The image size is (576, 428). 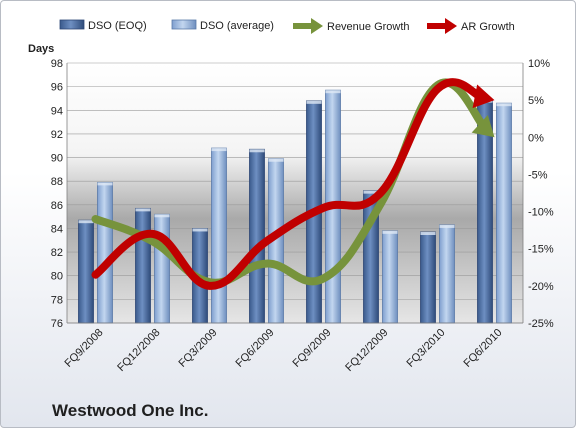 What do you see at coordinates (57, 229) in the screenshot?
I see `left-tick-label: 84` at bounding box center [57, 229].